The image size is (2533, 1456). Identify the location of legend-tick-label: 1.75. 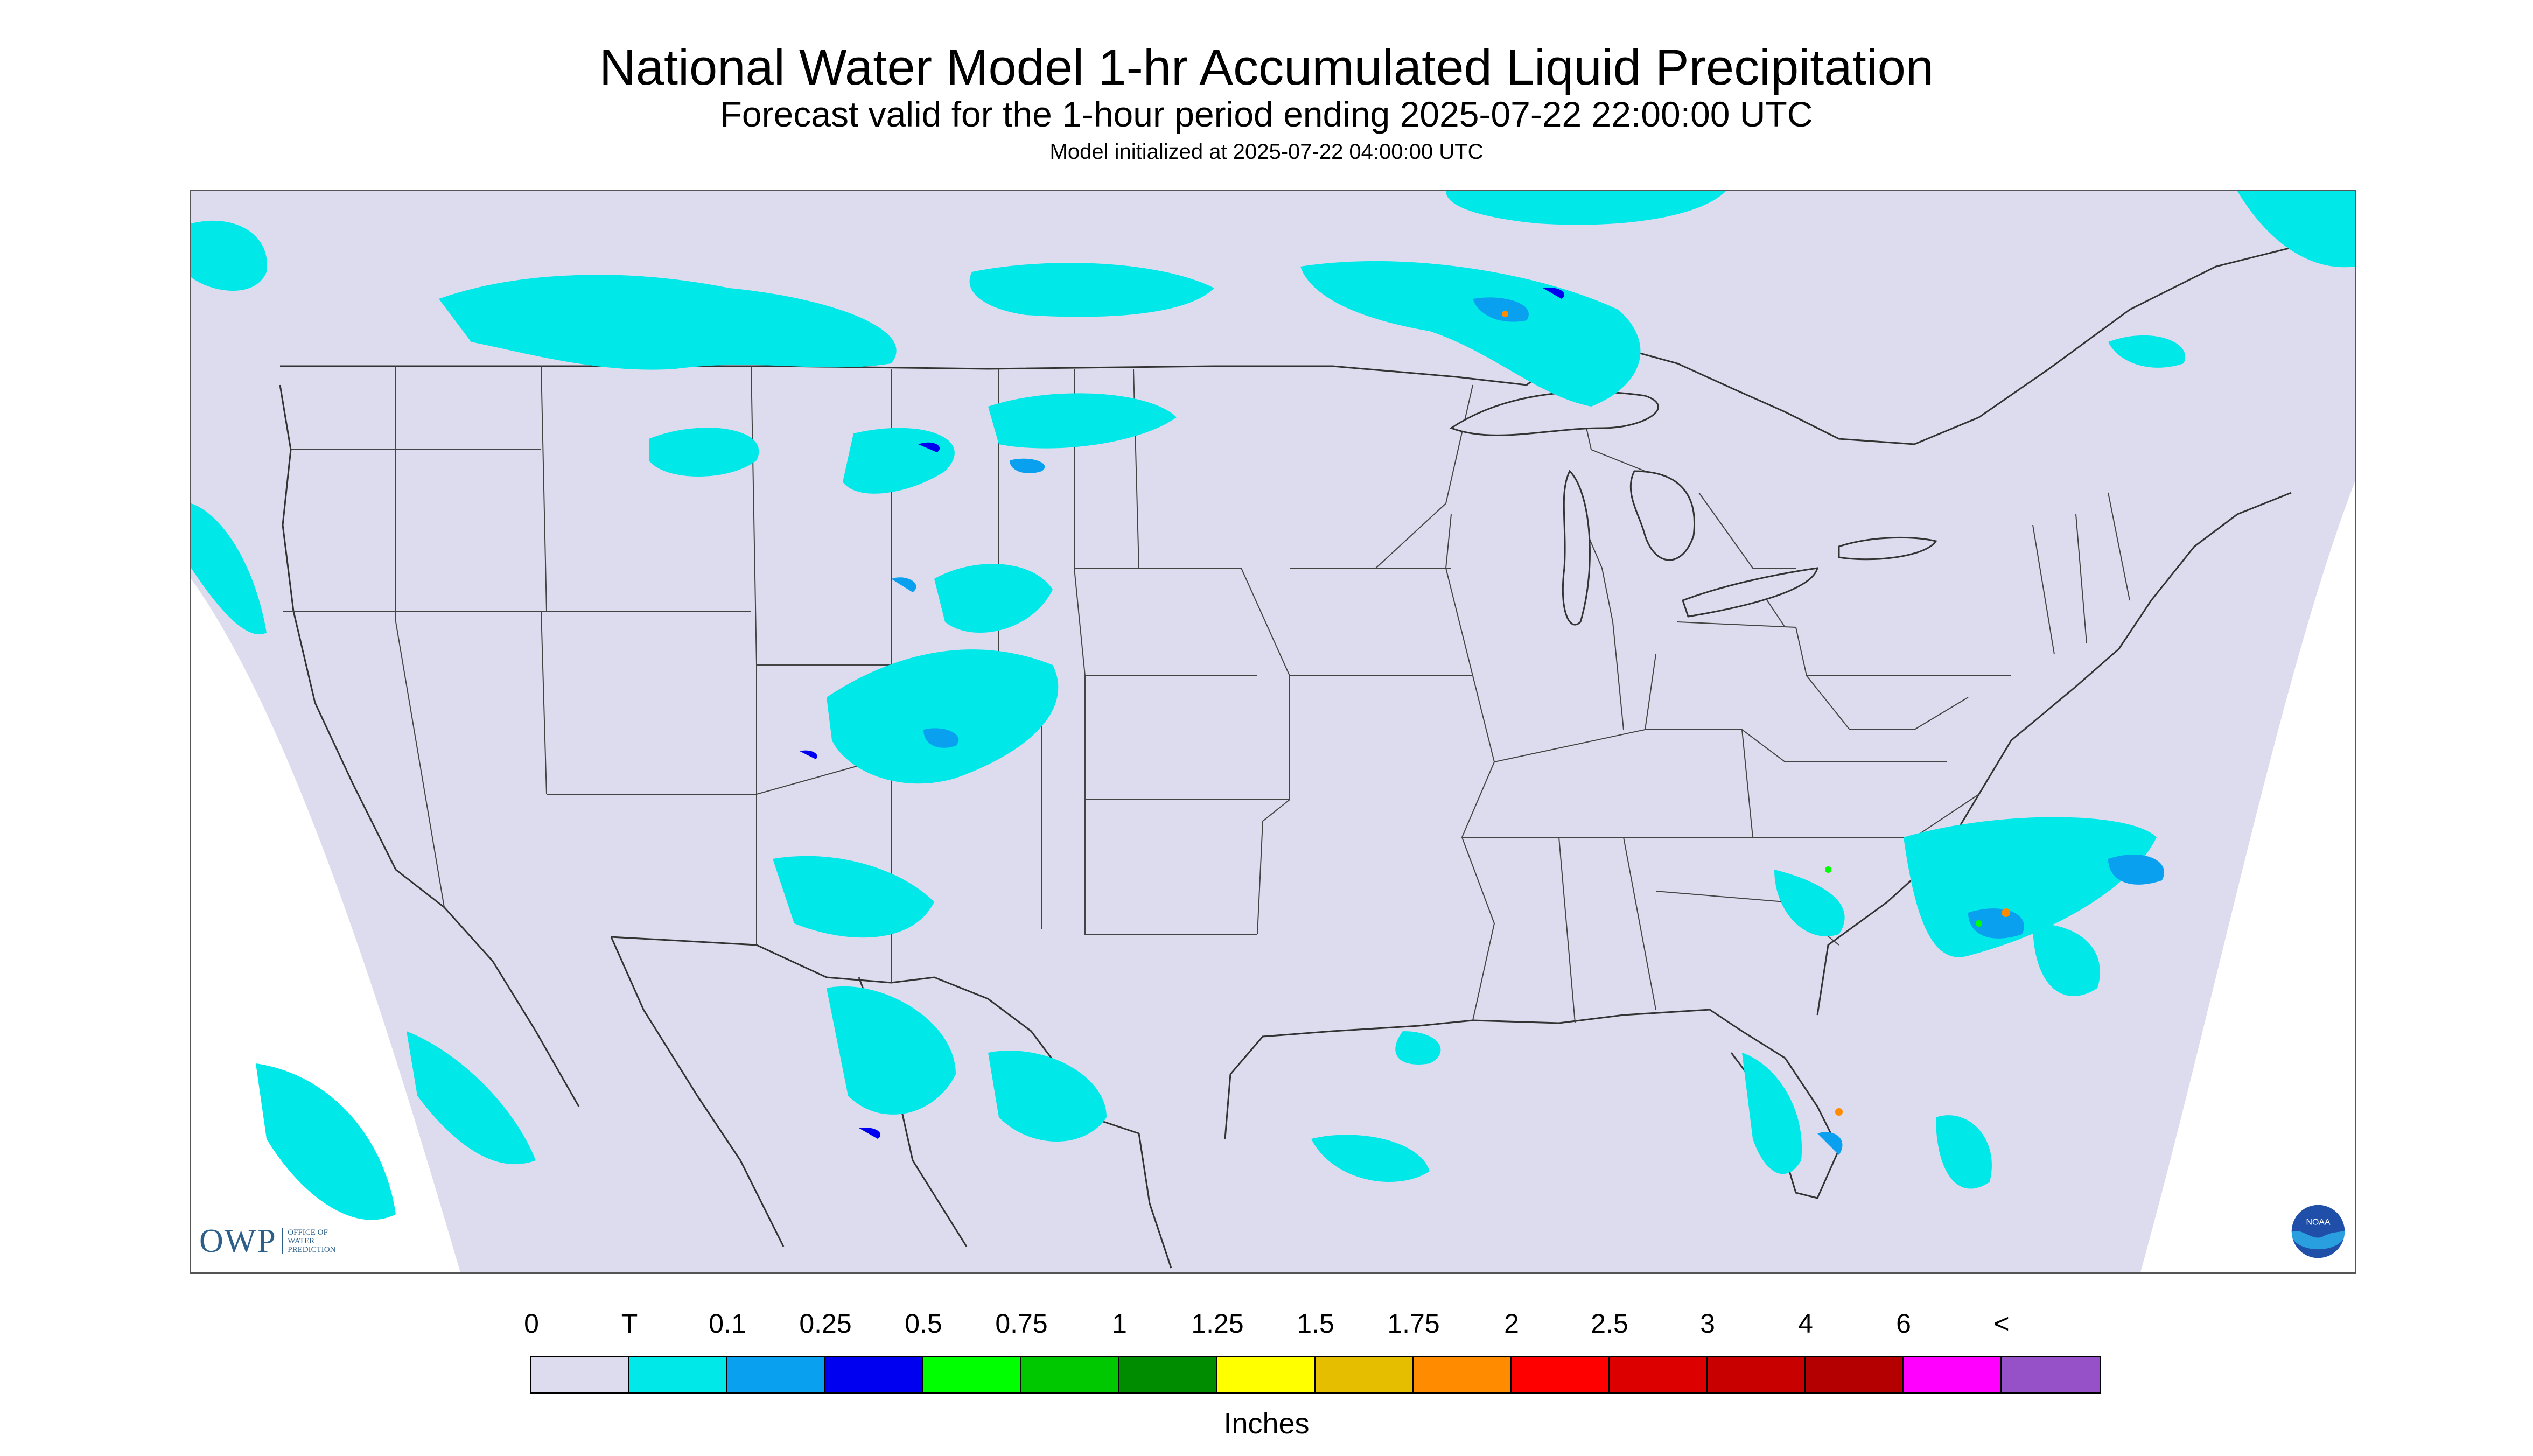
(1413, 1323).